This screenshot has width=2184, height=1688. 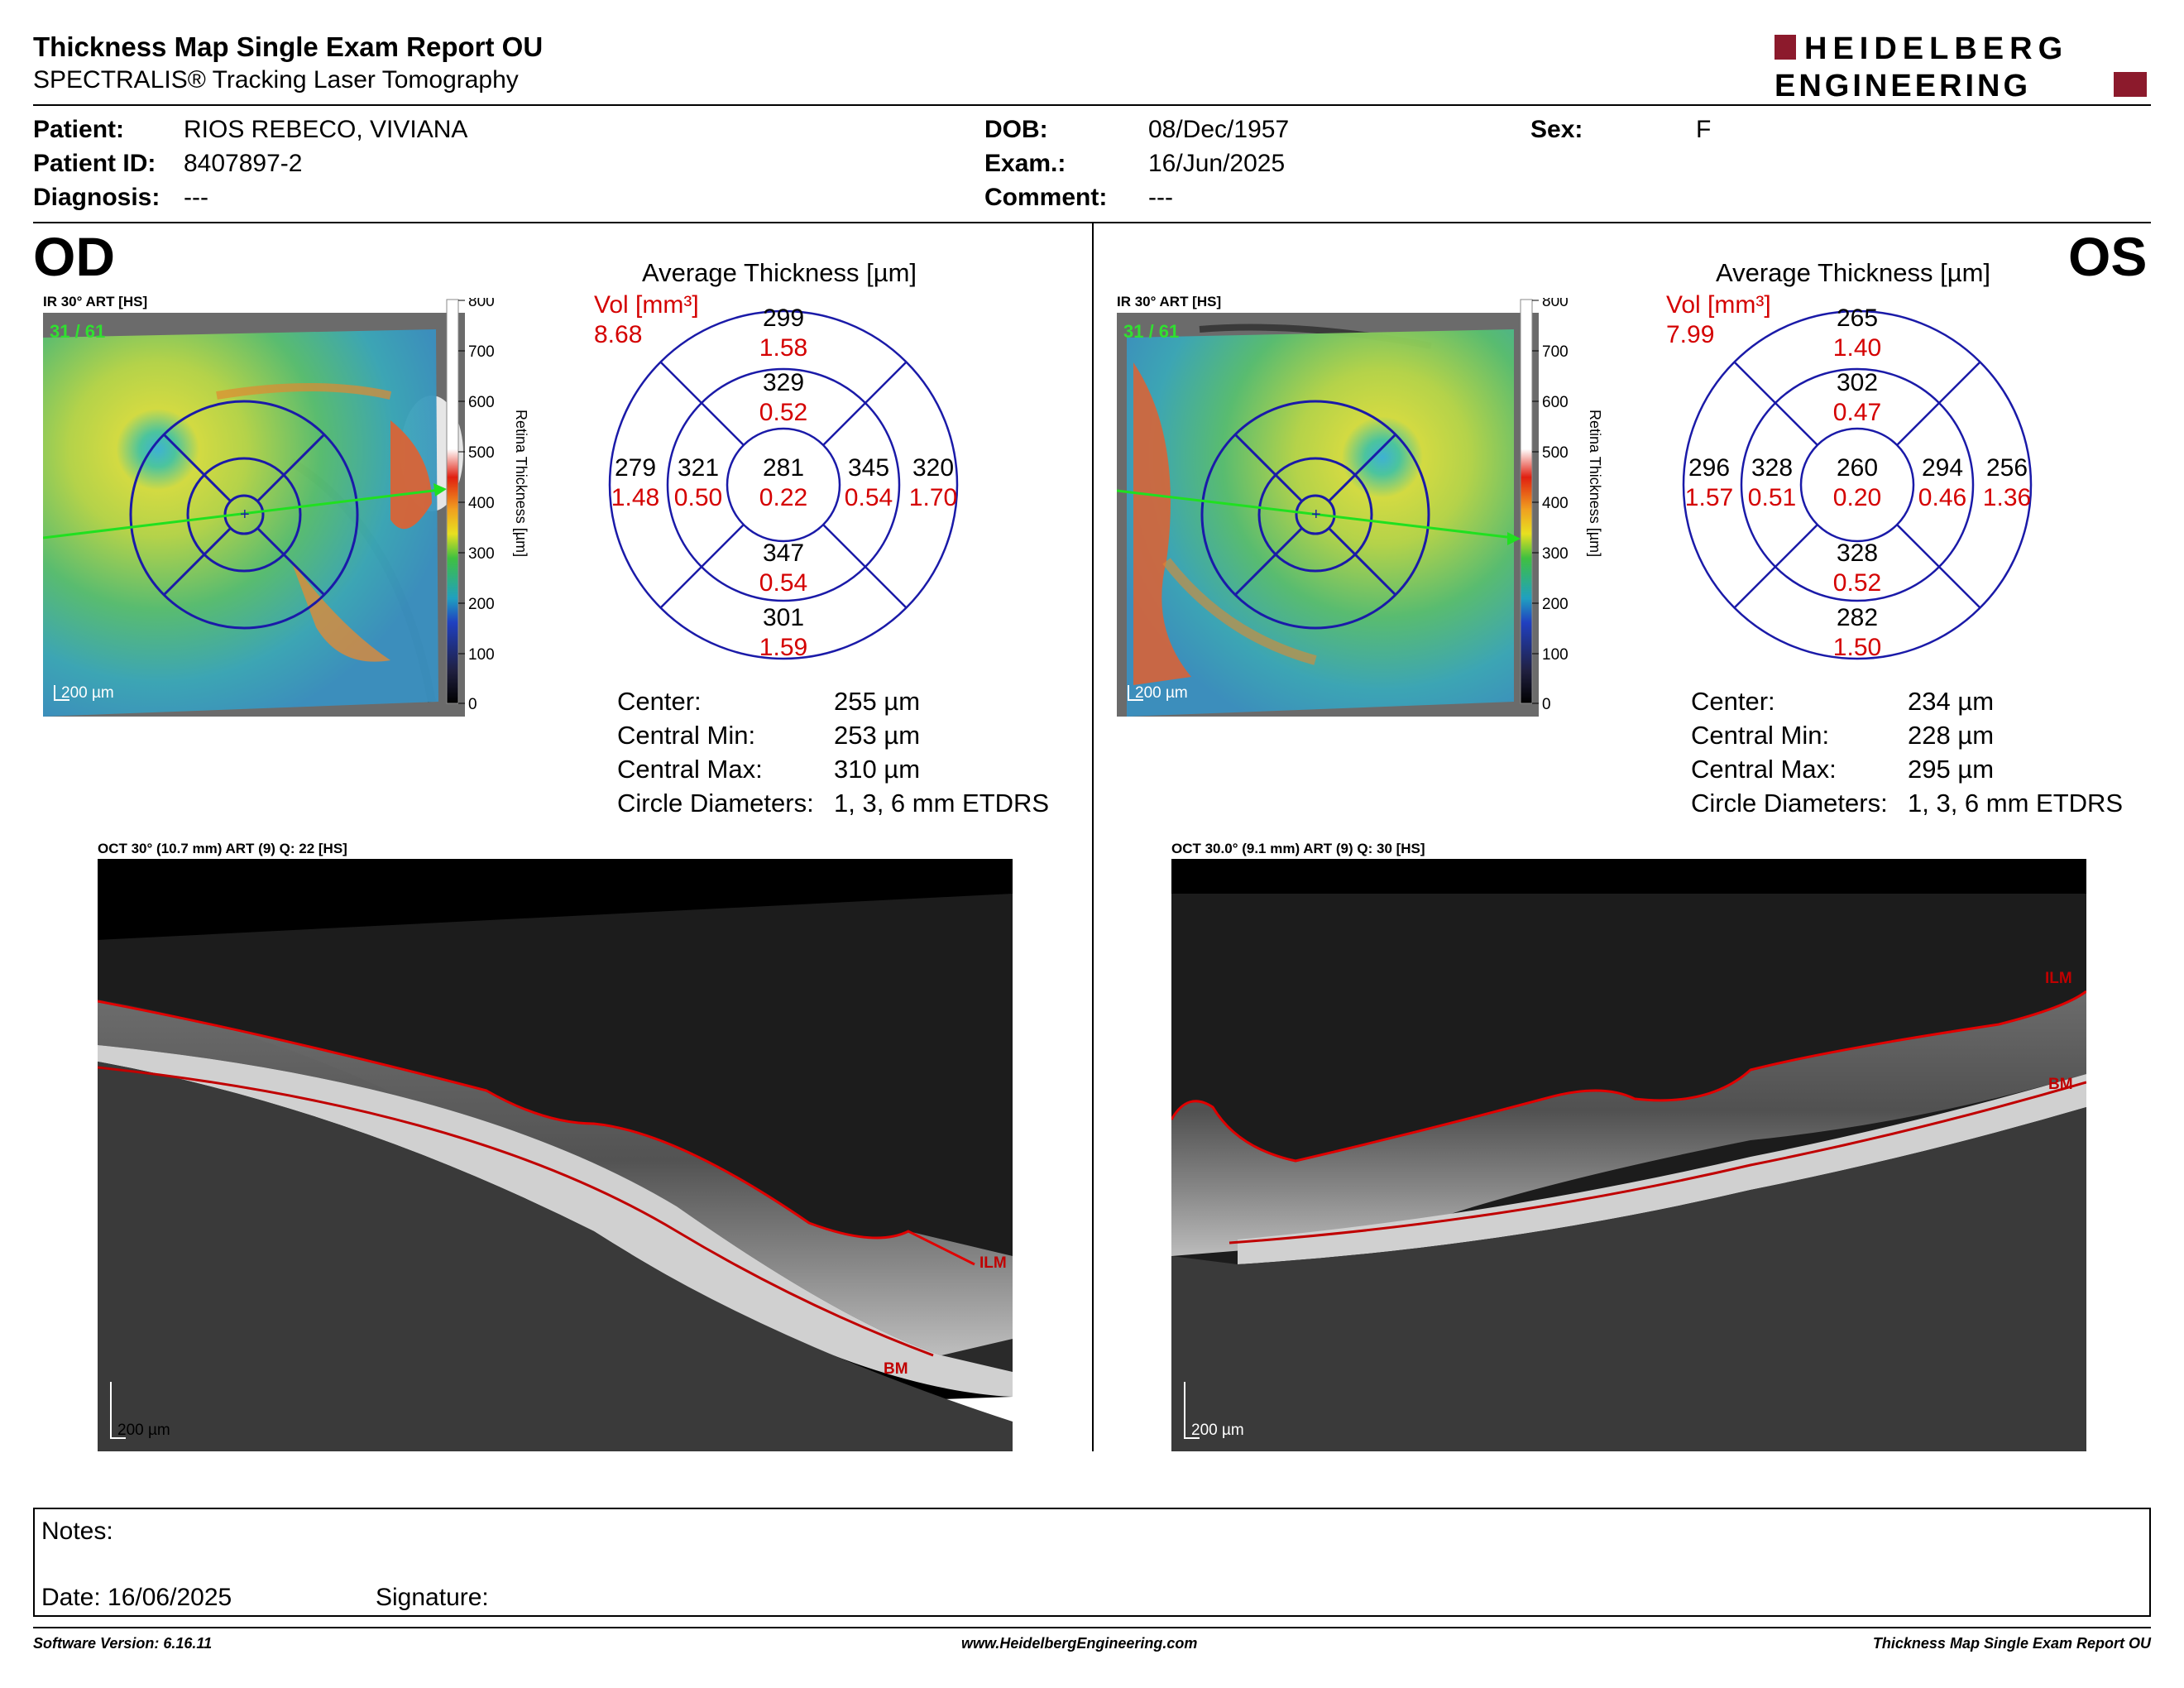 I want to click on od-inner-temporal-volume: 0.50, so click(x=698, y=497).